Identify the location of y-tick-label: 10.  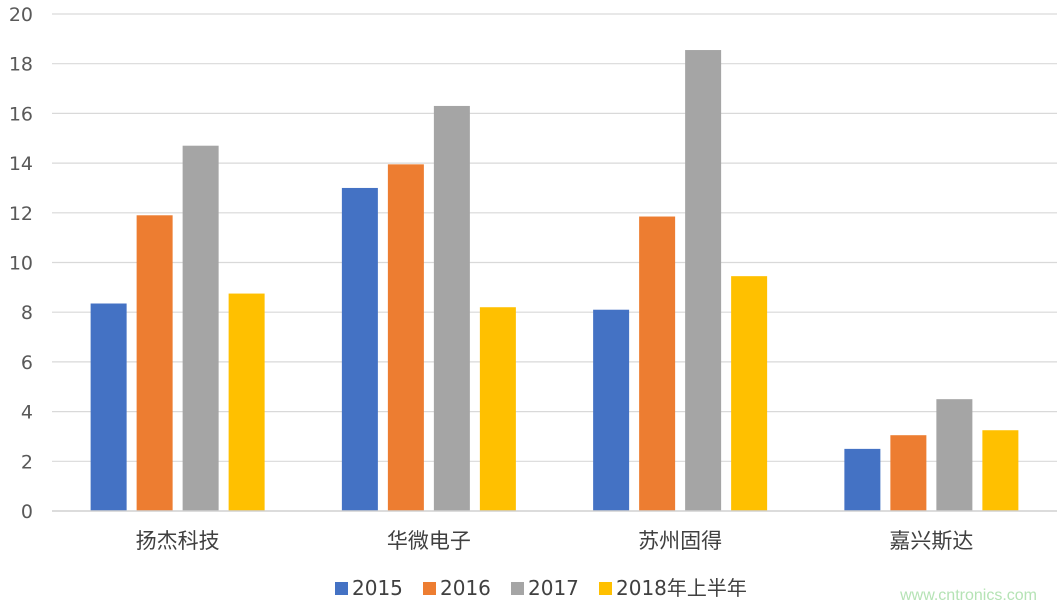
(21, 264).